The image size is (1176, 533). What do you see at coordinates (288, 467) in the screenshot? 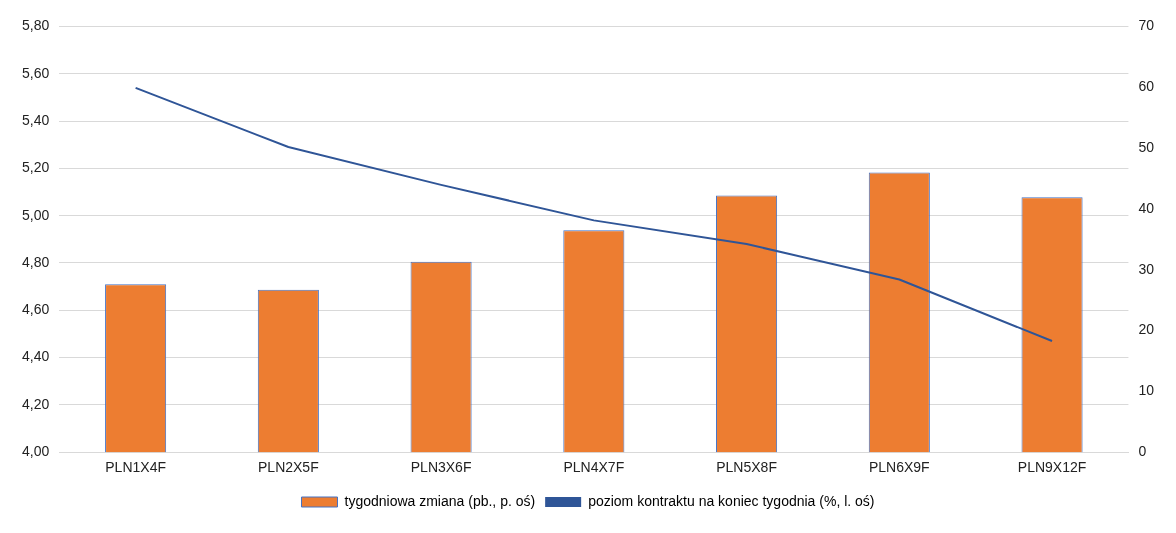
I see `x-tick-label: PLN2X5F` at bounding box center [288, 467].